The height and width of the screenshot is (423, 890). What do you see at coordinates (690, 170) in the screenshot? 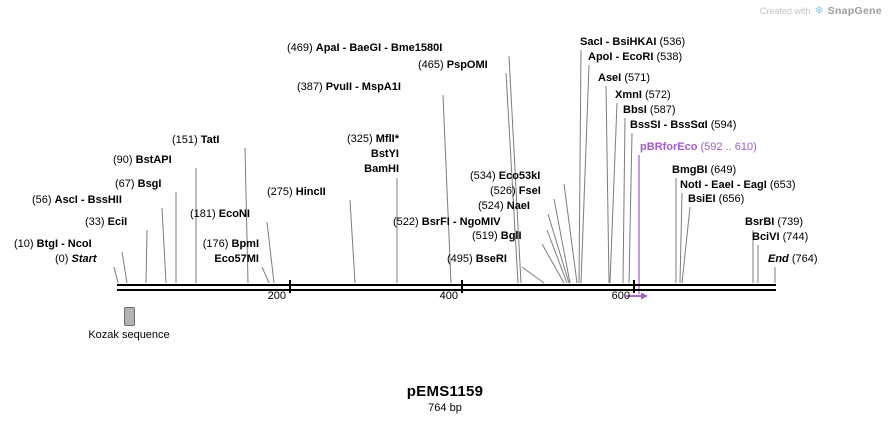
I see `site-enzymes: BmgBI` at bounding box center [690, 170].